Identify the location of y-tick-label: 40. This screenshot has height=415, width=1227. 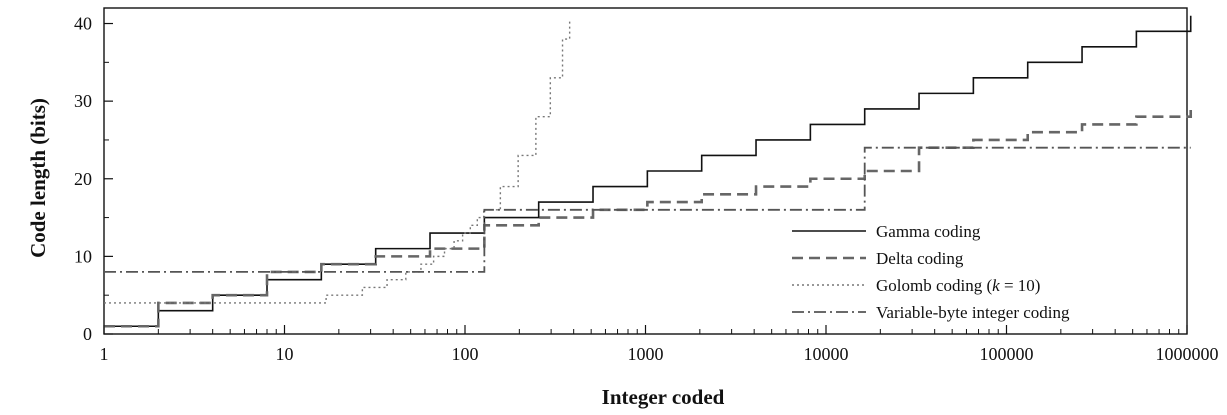
(83, 24).